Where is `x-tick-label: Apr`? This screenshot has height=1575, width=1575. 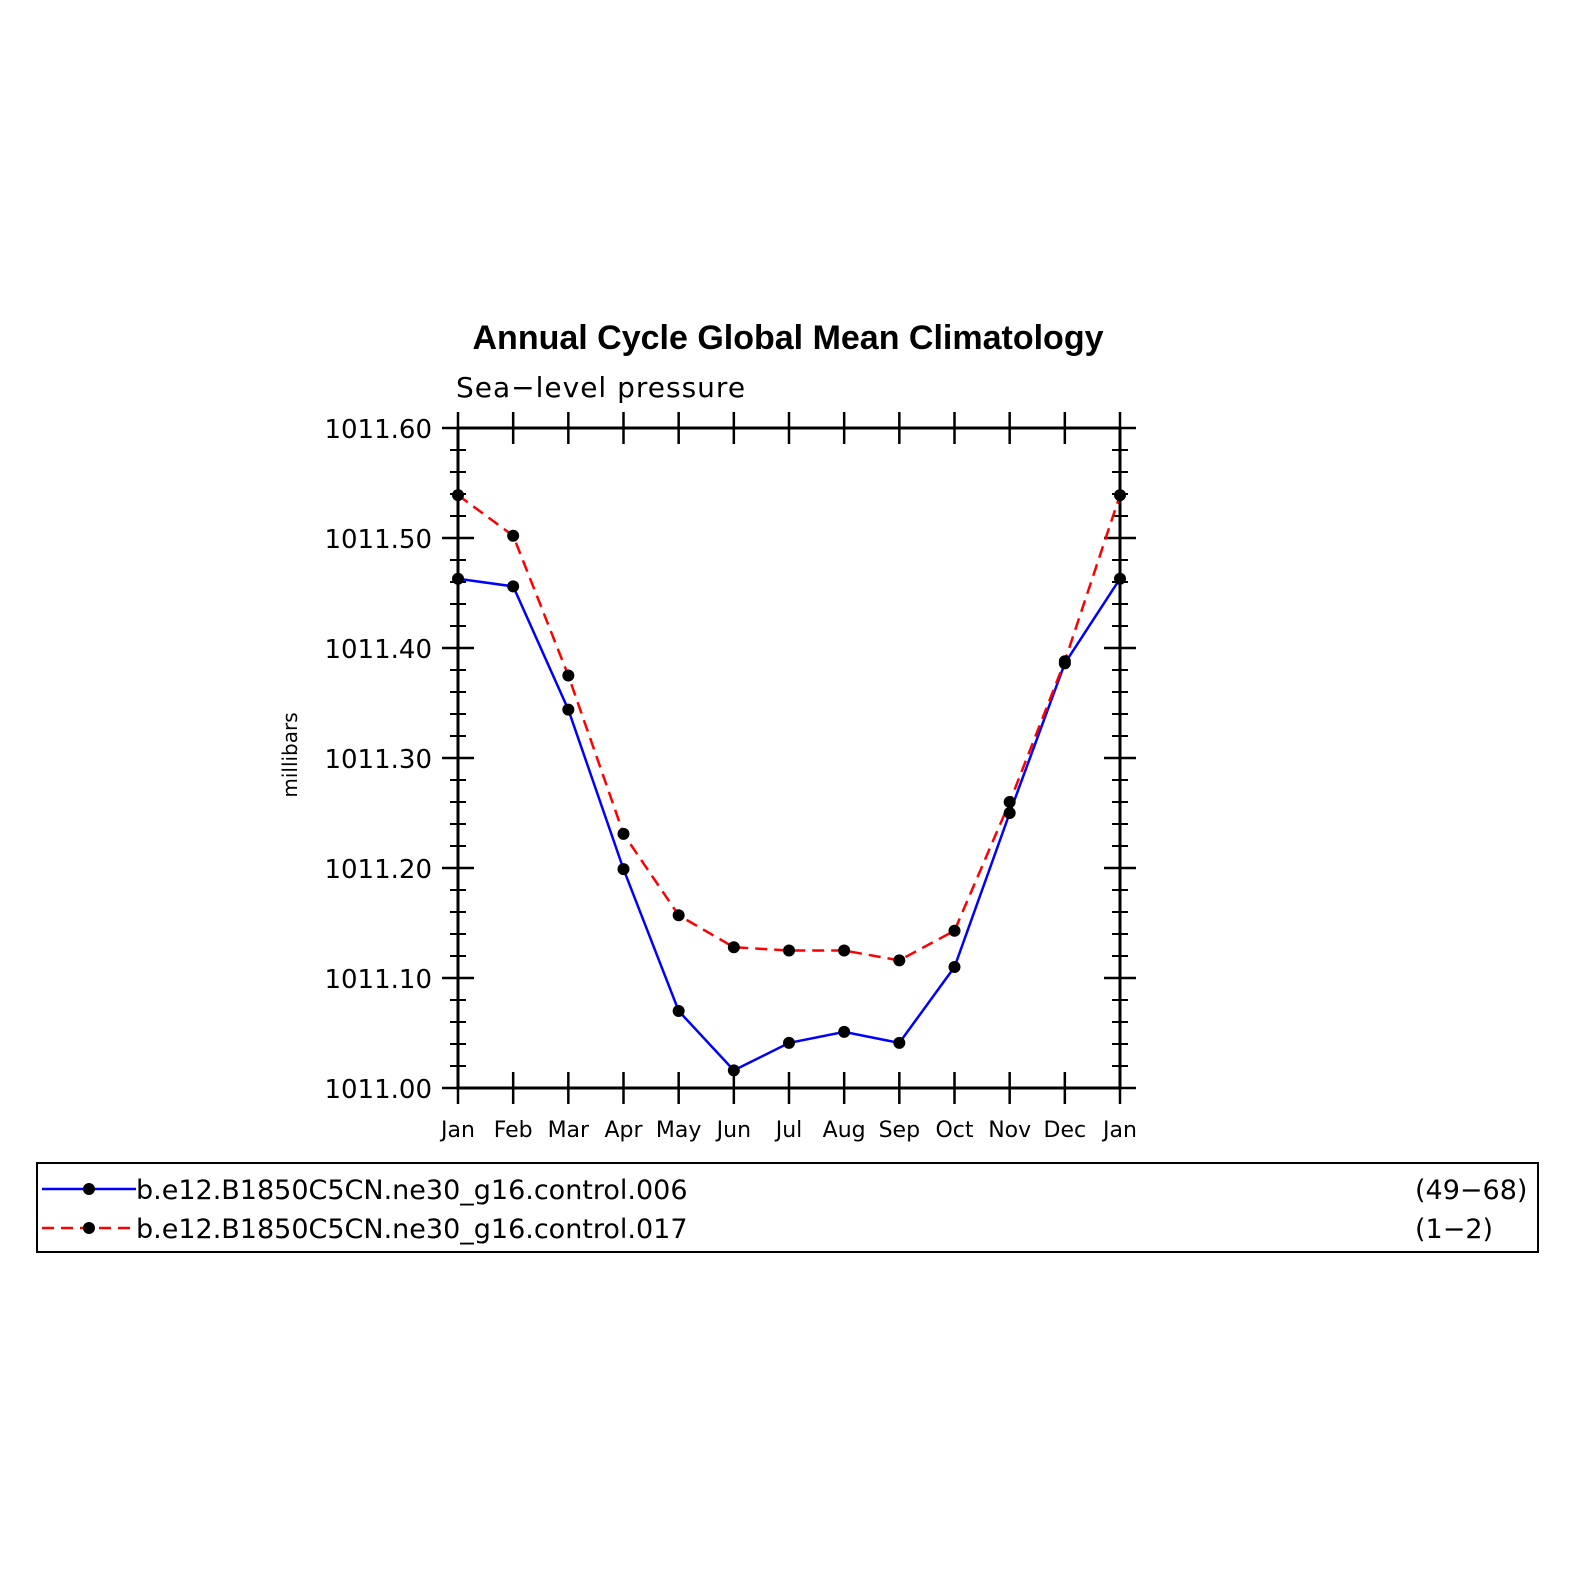 x-tick-label: Apr is located at coordinates (623, 1130).